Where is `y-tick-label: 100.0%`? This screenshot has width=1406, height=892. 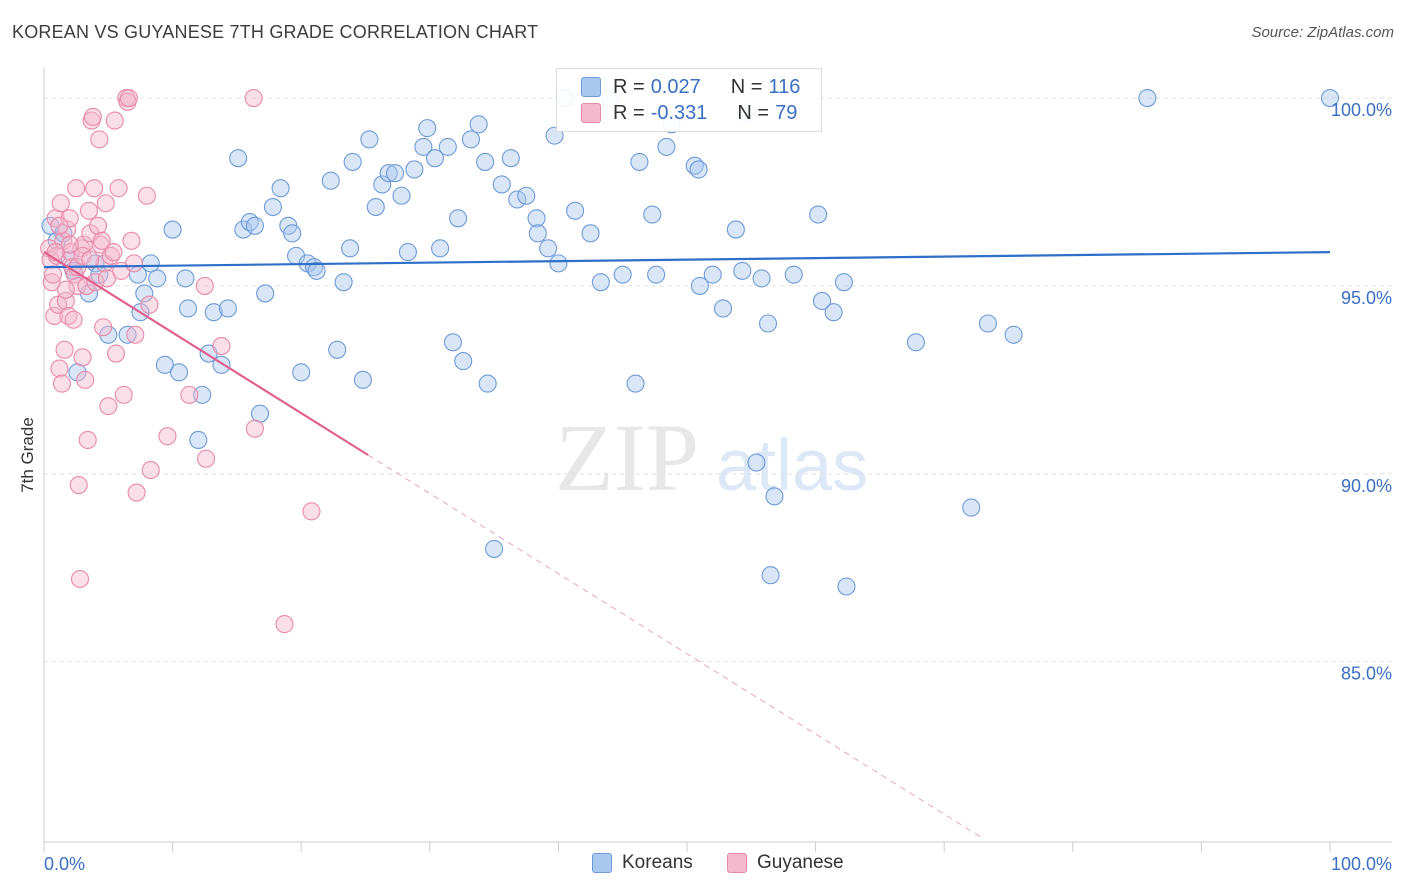
y-tick-label: 100.0% is located at coordinates (1361, 110).